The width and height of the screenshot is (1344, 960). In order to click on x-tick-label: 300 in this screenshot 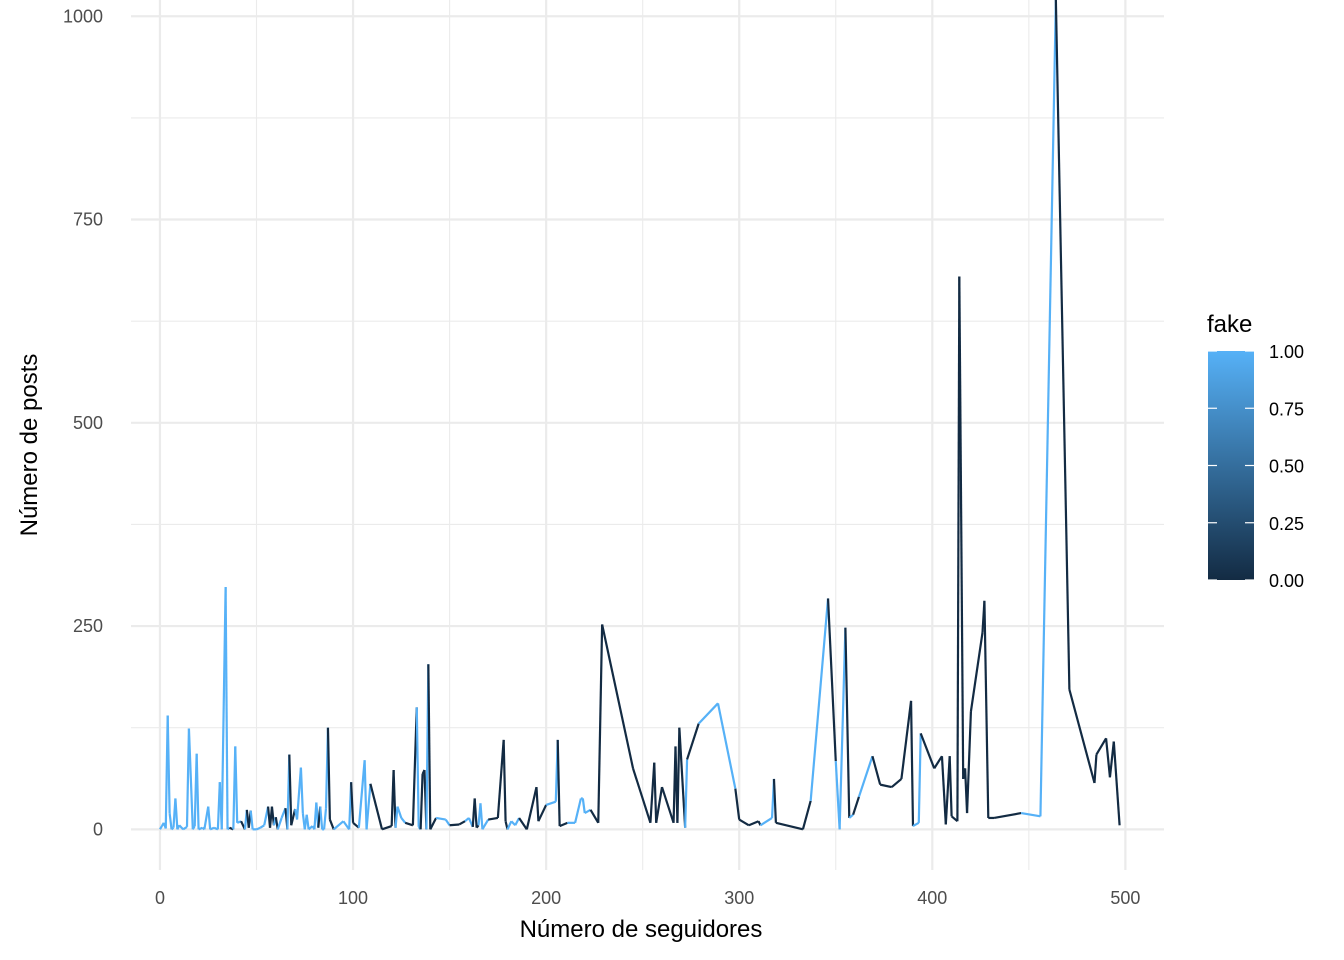, I will do `click(739, 898)`.